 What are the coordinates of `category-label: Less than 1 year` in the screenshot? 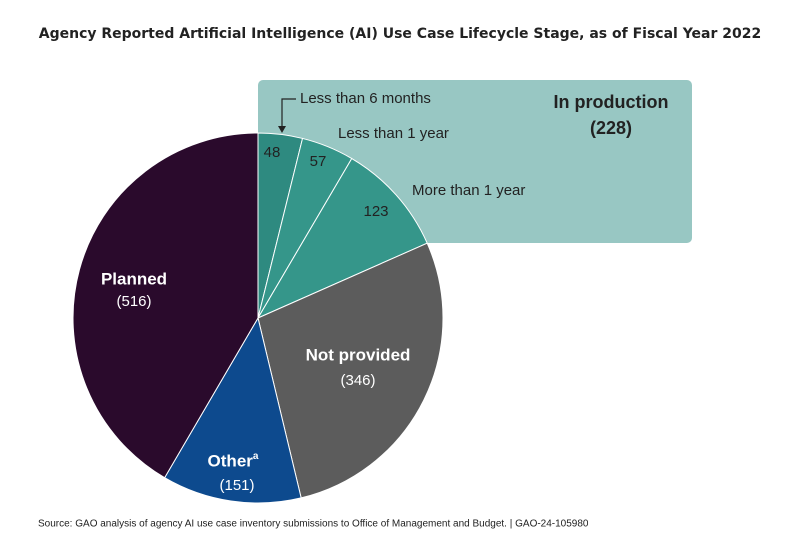 It's located at (393, 133).